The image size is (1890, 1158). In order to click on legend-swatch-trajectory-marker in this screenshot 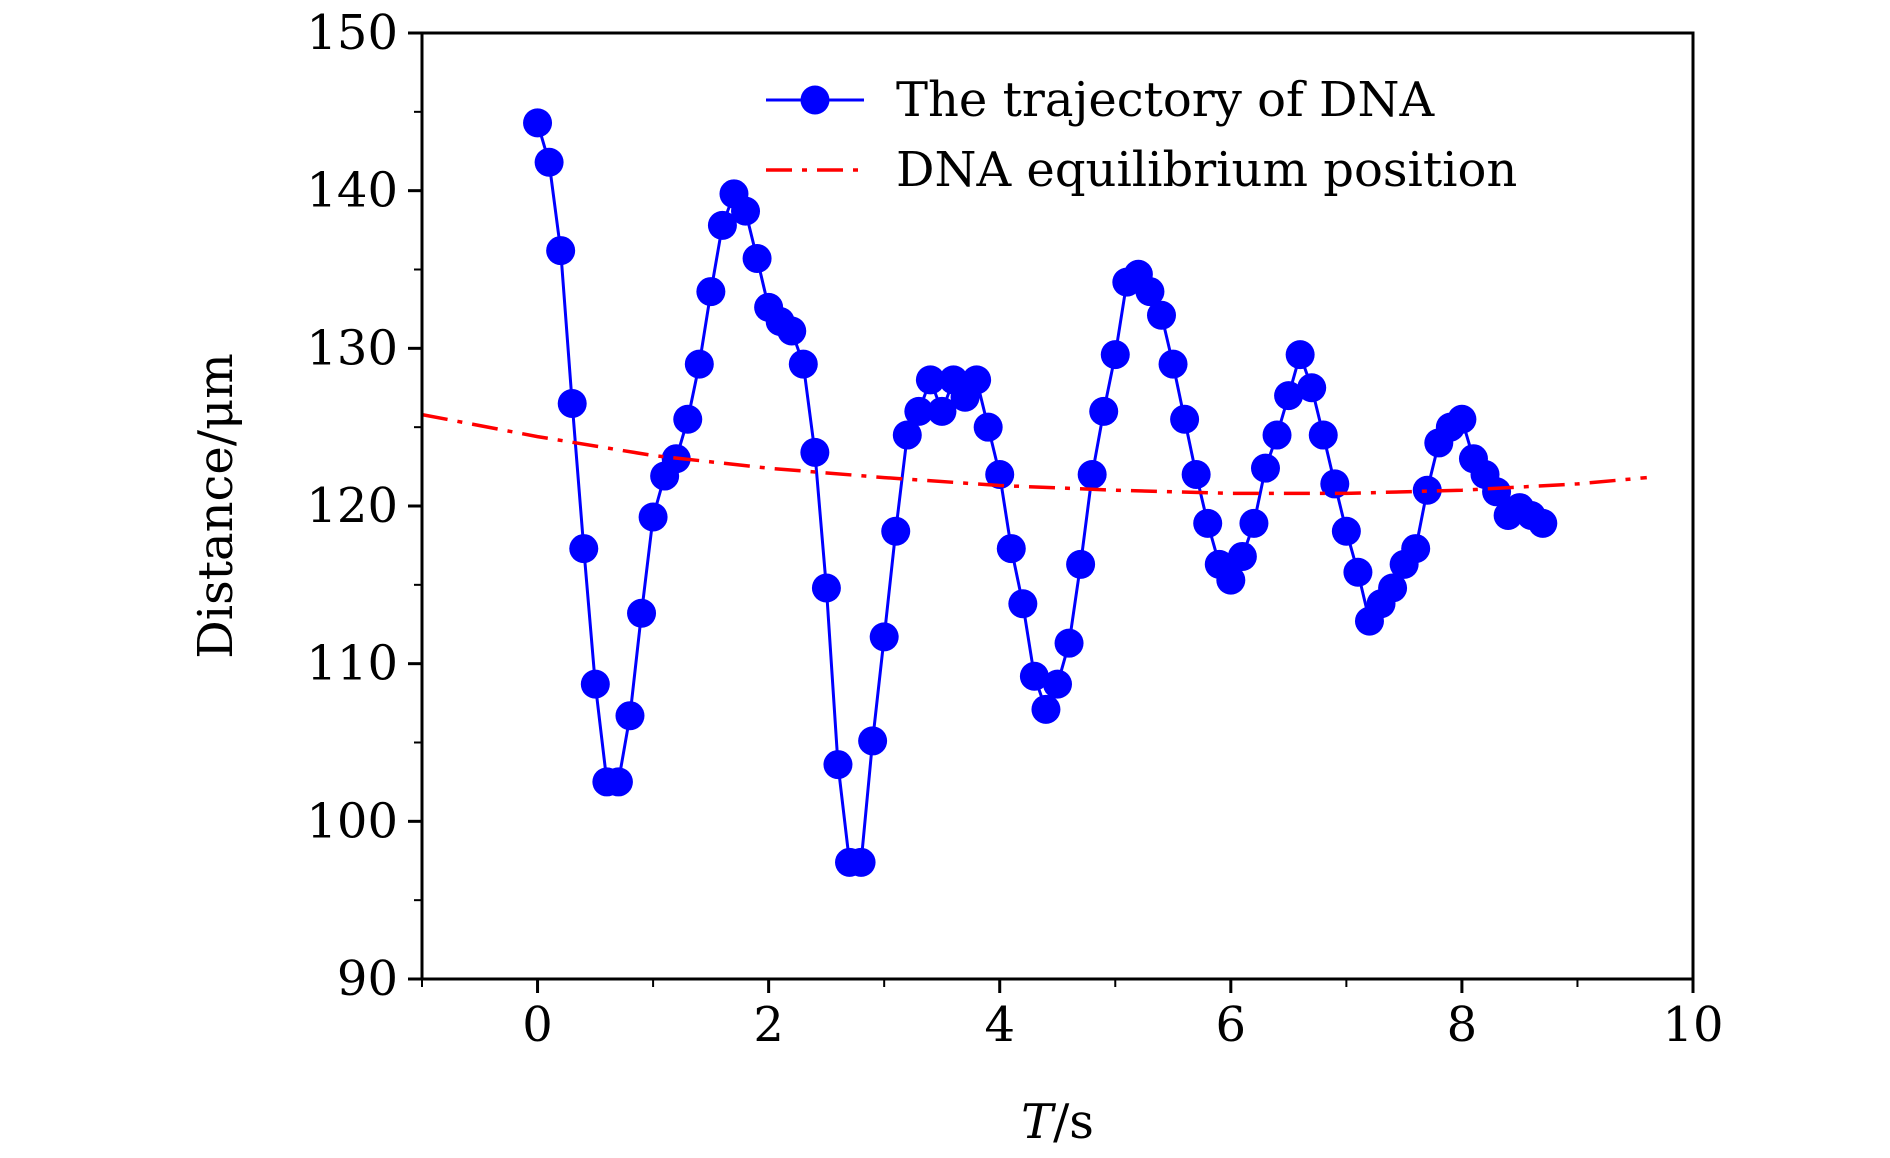, I will do `click(815, 100)`.